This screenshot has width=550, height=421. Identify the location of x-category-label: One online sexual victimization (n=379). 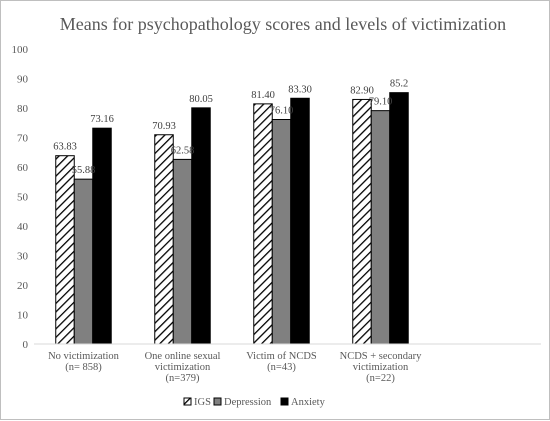
(183, 367).